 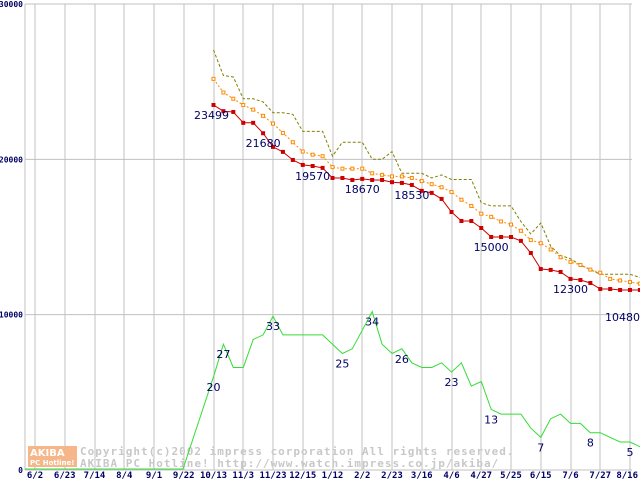 I want to click on x-tick-label: 8/16, so click(x=627, y=475).